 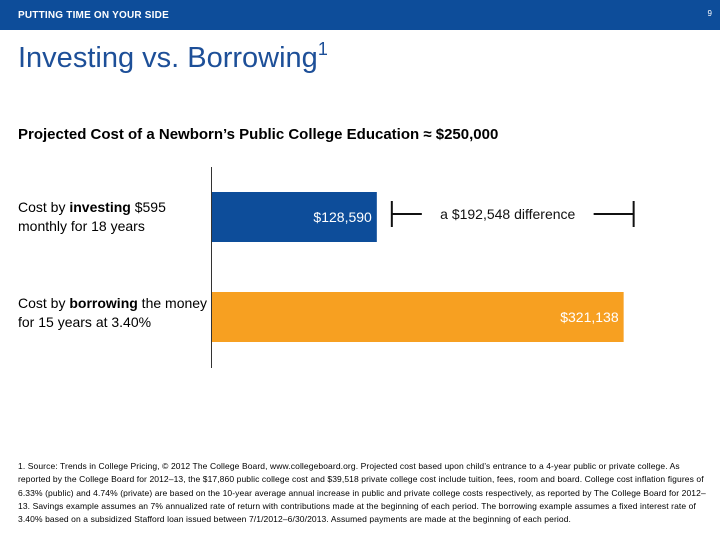 I want to click on page-title: Investing vs. Borrowing1, so click(x=173, y=57).